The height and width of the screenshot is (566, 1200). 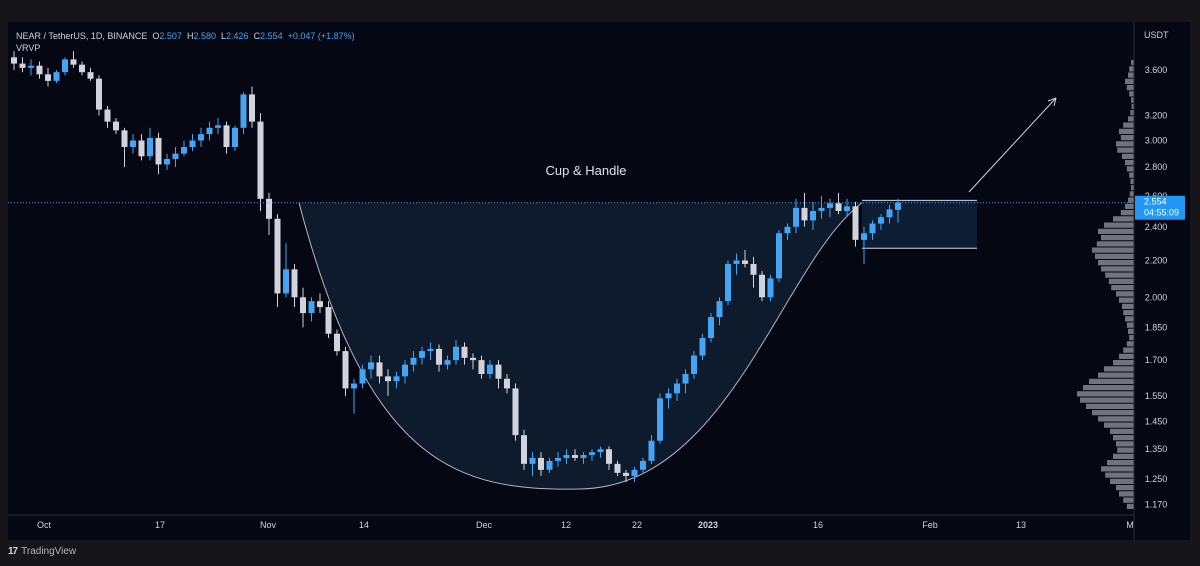 What do you see at coordinates (1156, 35) in the screenshot?
I see `currency-label: USDT` at bounding box center [1156, 35].